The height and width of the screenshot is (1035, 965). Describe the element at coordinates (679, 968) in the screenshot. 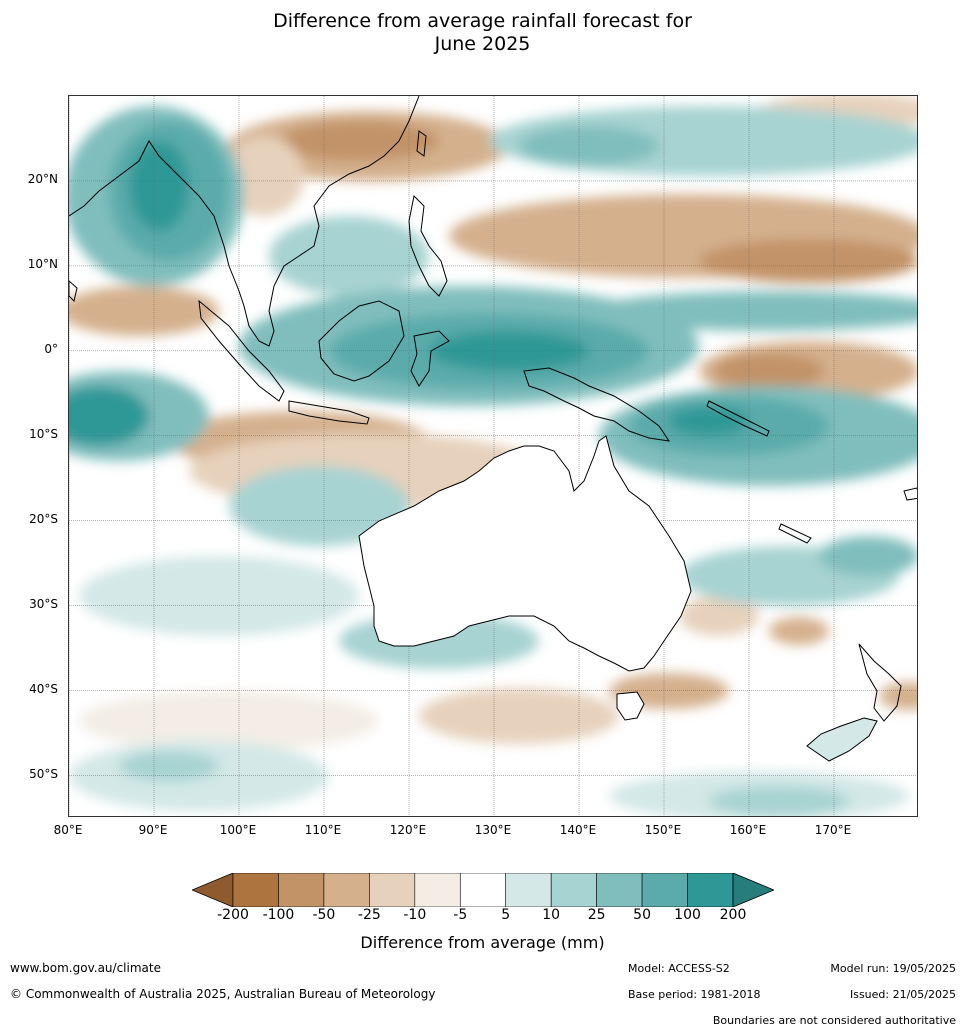

I see `model-info: Model: ACCESS-S2` at that location.